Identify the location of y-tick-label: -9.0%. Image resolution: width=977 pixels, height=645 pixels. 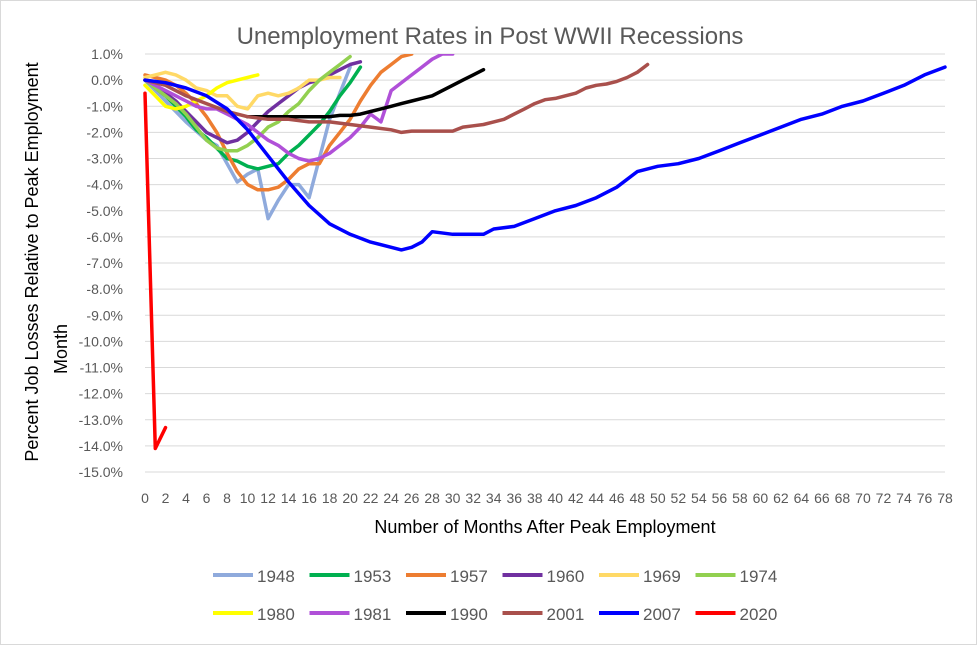
(104, 315).